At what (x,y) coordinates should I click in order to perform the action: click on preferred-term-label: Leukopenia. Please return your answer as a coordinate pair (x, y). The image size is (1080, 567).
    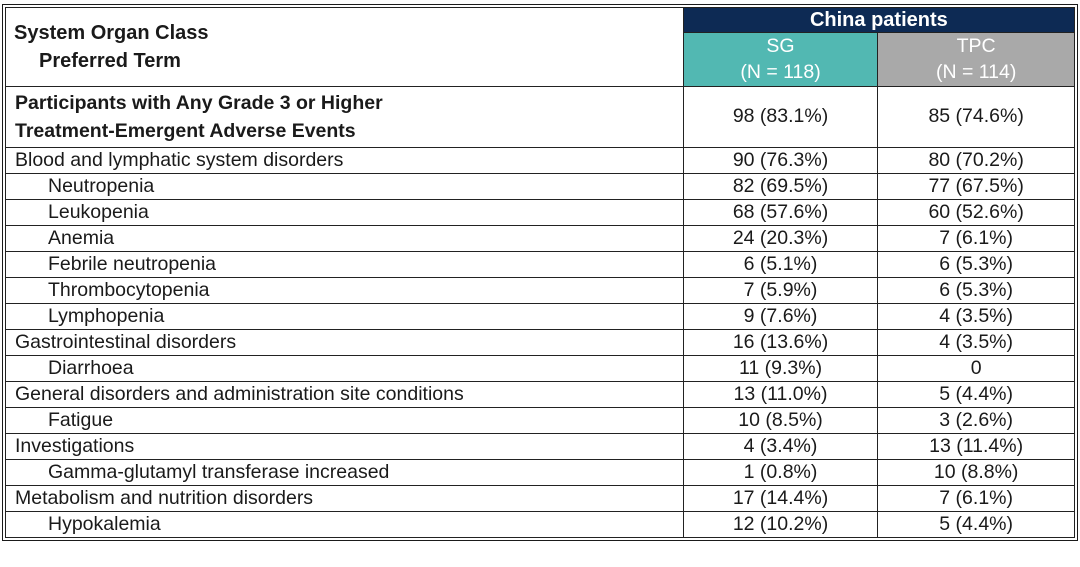
    Looking at the image, I should click on (344, 213).